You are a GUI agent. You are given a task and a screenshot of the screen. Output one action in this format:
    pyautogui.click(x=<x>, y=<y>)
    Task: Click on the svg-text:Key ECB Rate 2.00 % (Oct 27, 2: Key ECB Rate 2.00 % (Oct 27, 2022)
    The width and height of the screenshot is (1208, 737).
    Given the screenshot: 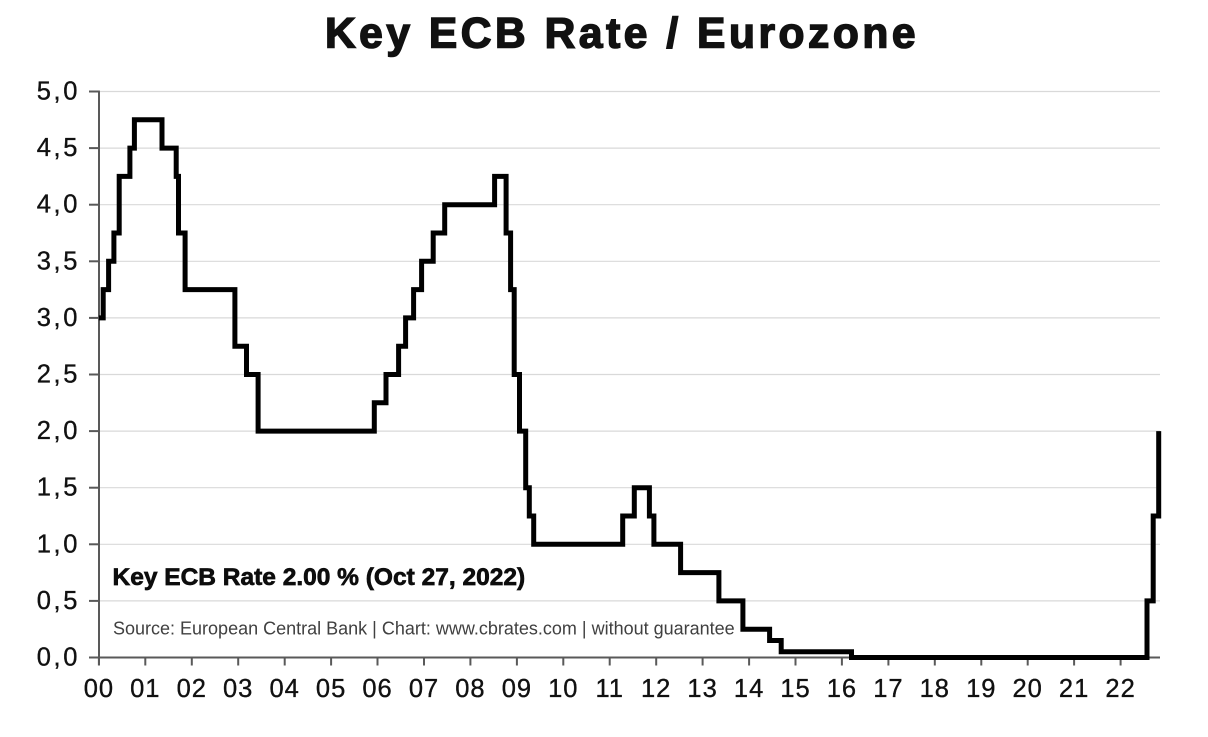 What is the action you would take?
    pyautogui.click(x=319, y=577)
    